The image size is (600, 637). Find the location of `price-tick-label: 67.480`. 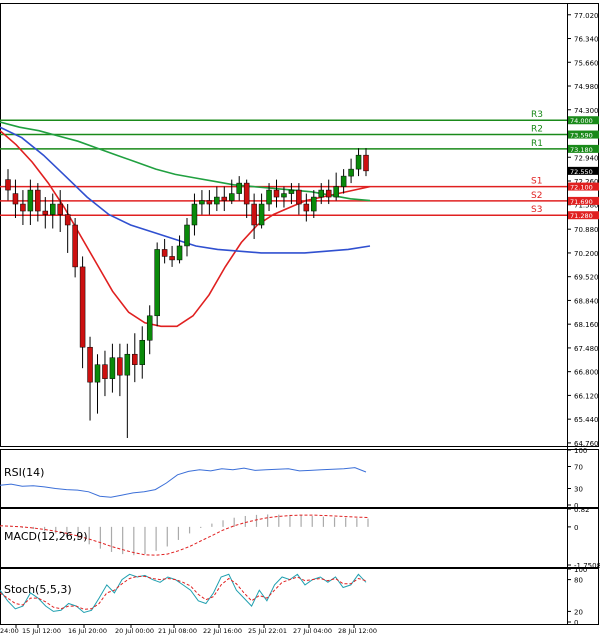

price-tick-label: 67.480 is located at coordinates (586, 349).